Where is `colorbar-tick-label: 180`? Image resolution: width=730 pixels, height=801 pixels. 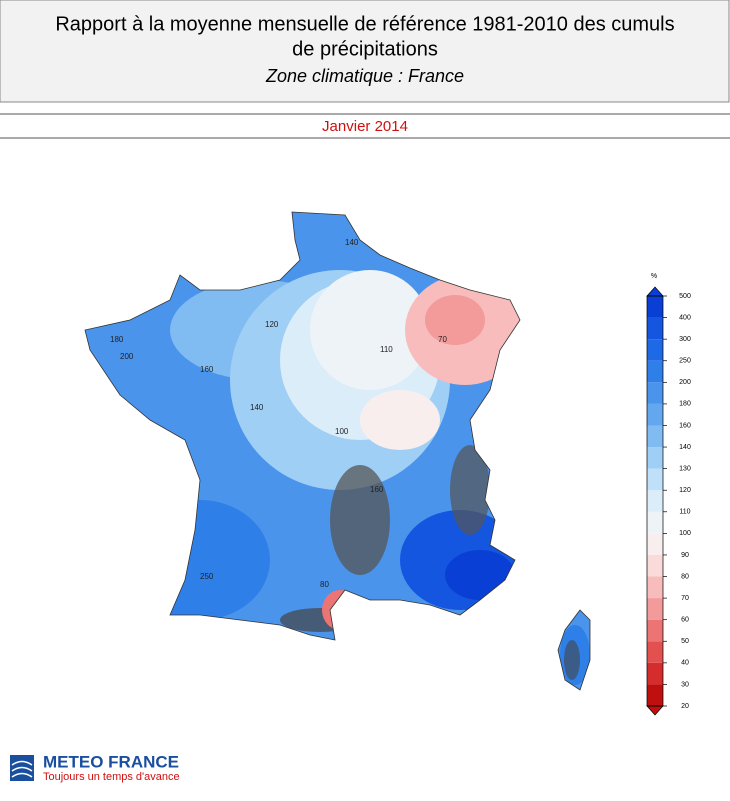 colorbar-tick-label: 180 is located at coordinates (685, 404).